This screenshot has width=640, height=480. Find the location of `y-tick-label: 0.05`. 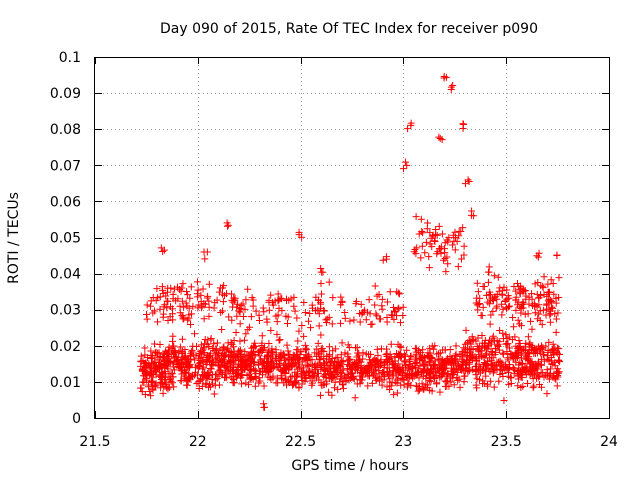

y-tick-label: 0.05 is located at coordinates (65, 239).